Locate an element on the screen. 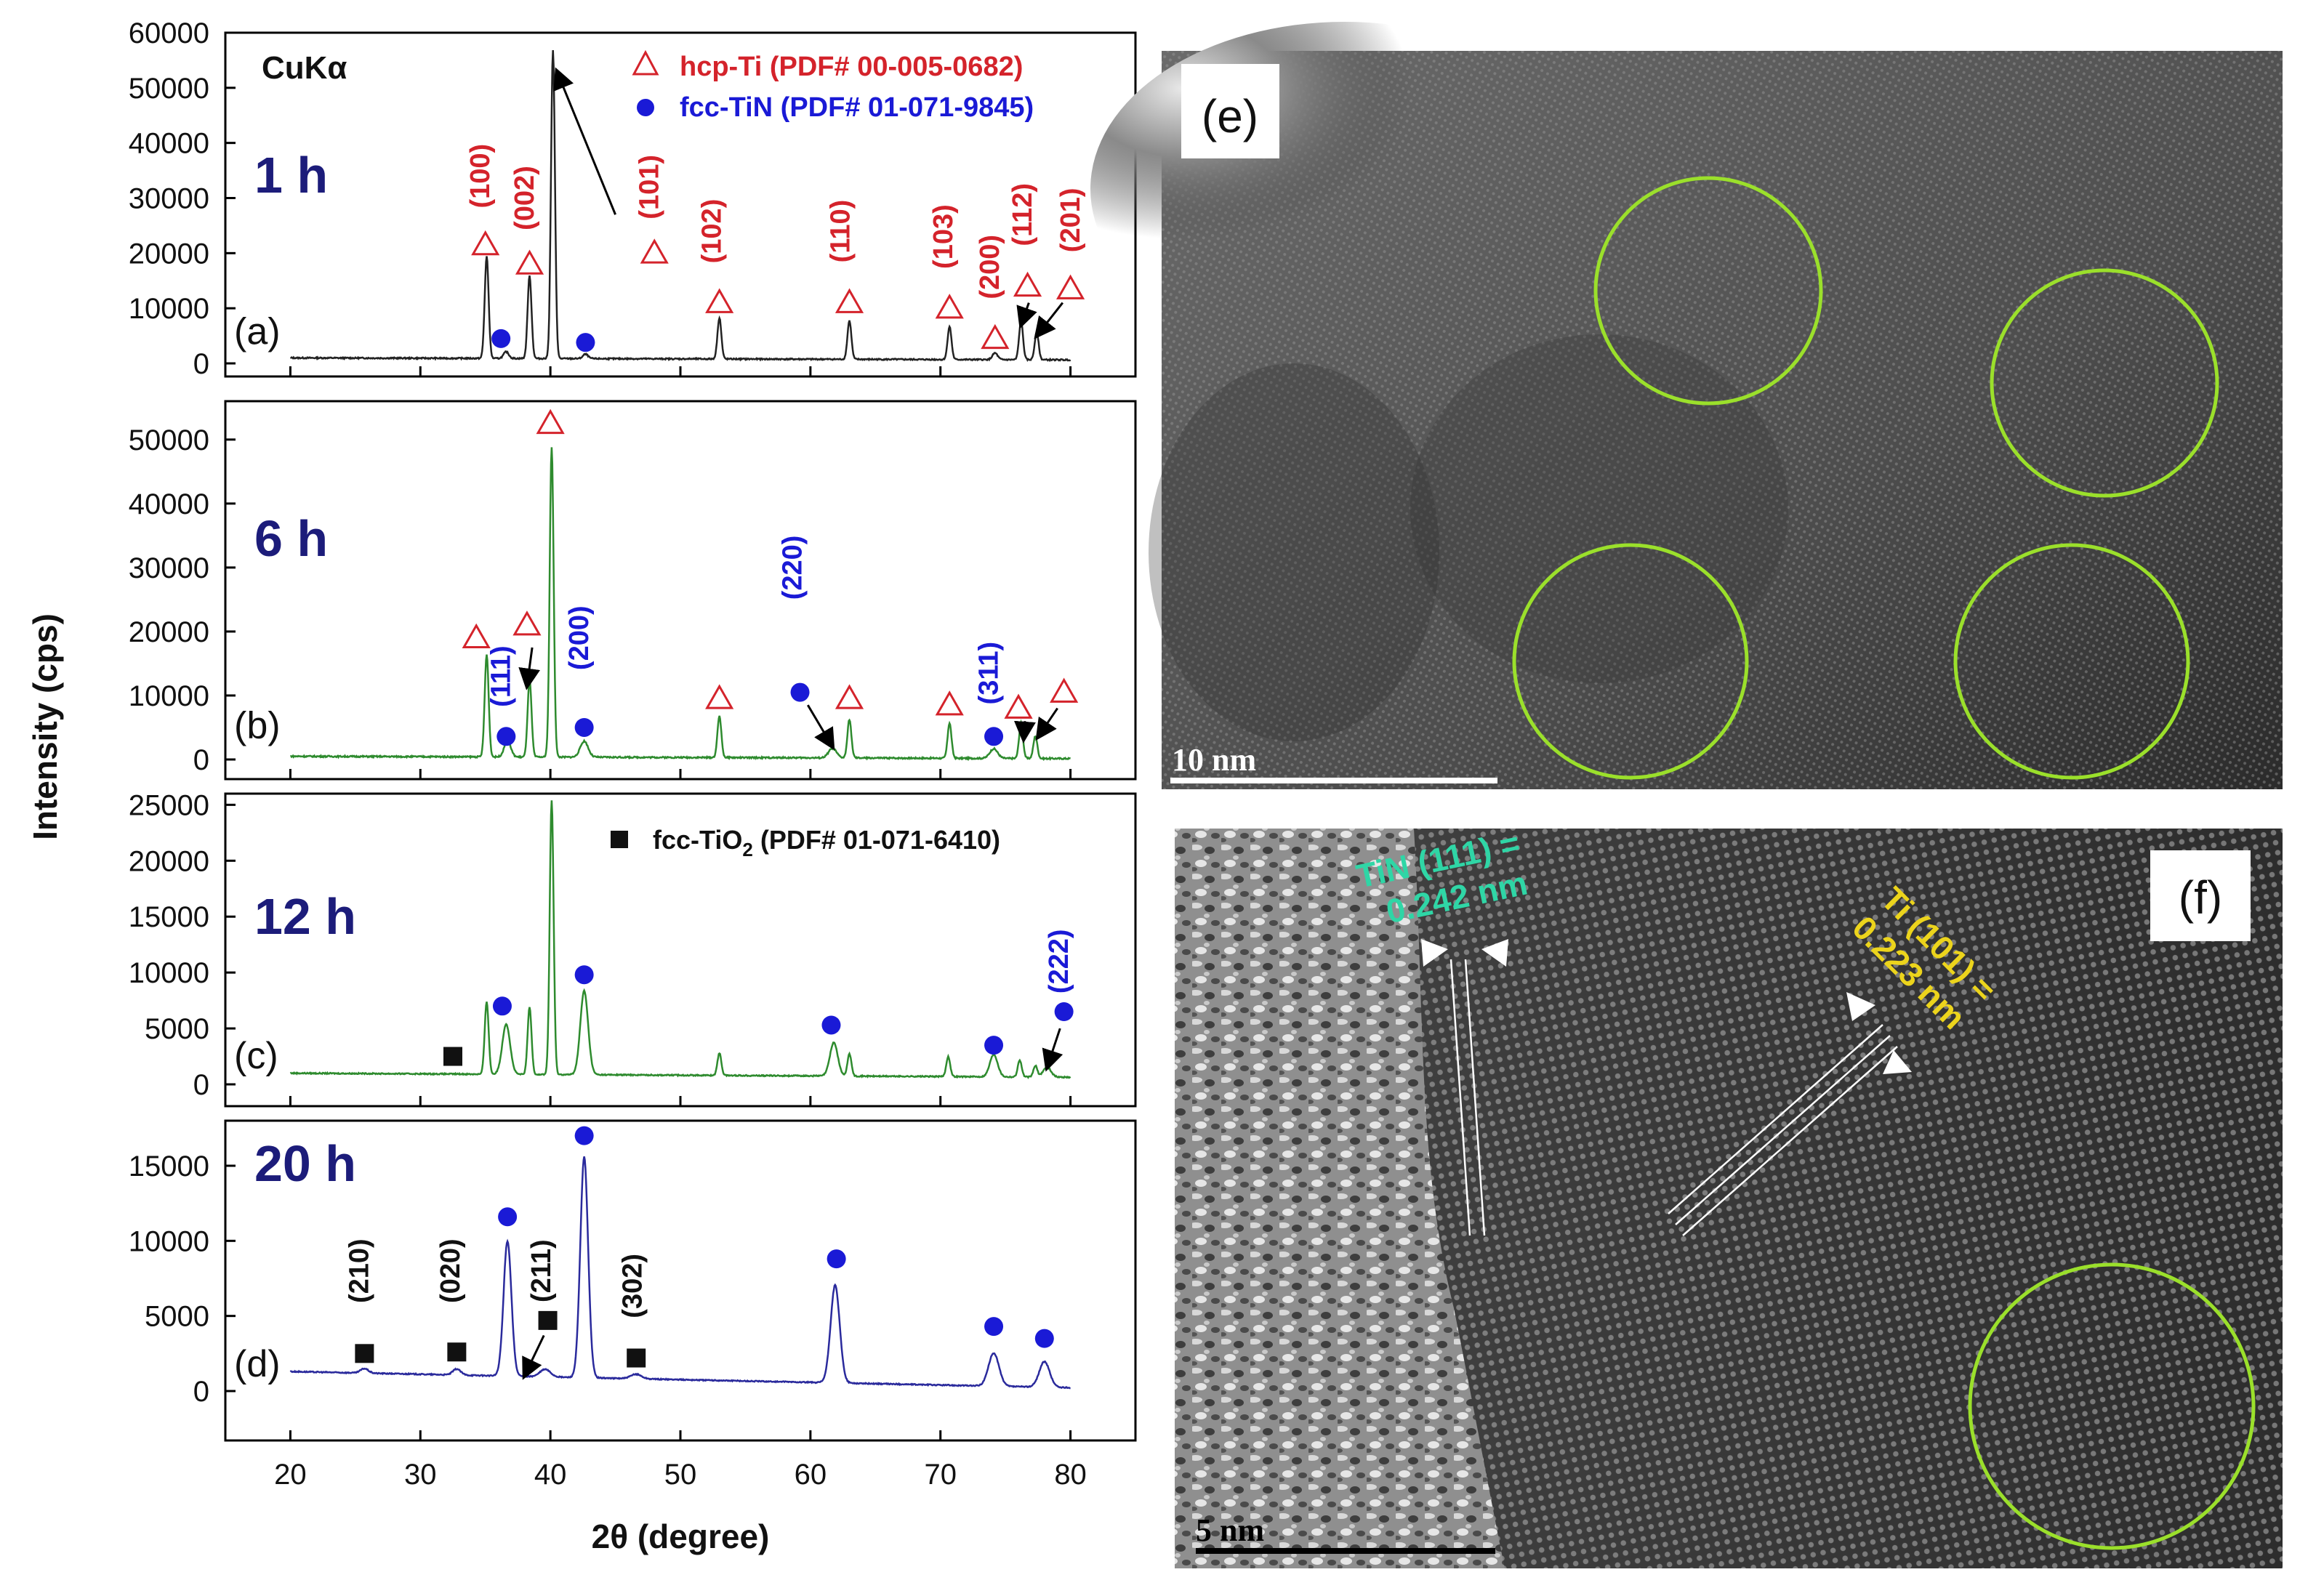  legend-tio2-text: fcc-TiO2 (PDF# 01-071-6410) is located at coordinates (826, 843).